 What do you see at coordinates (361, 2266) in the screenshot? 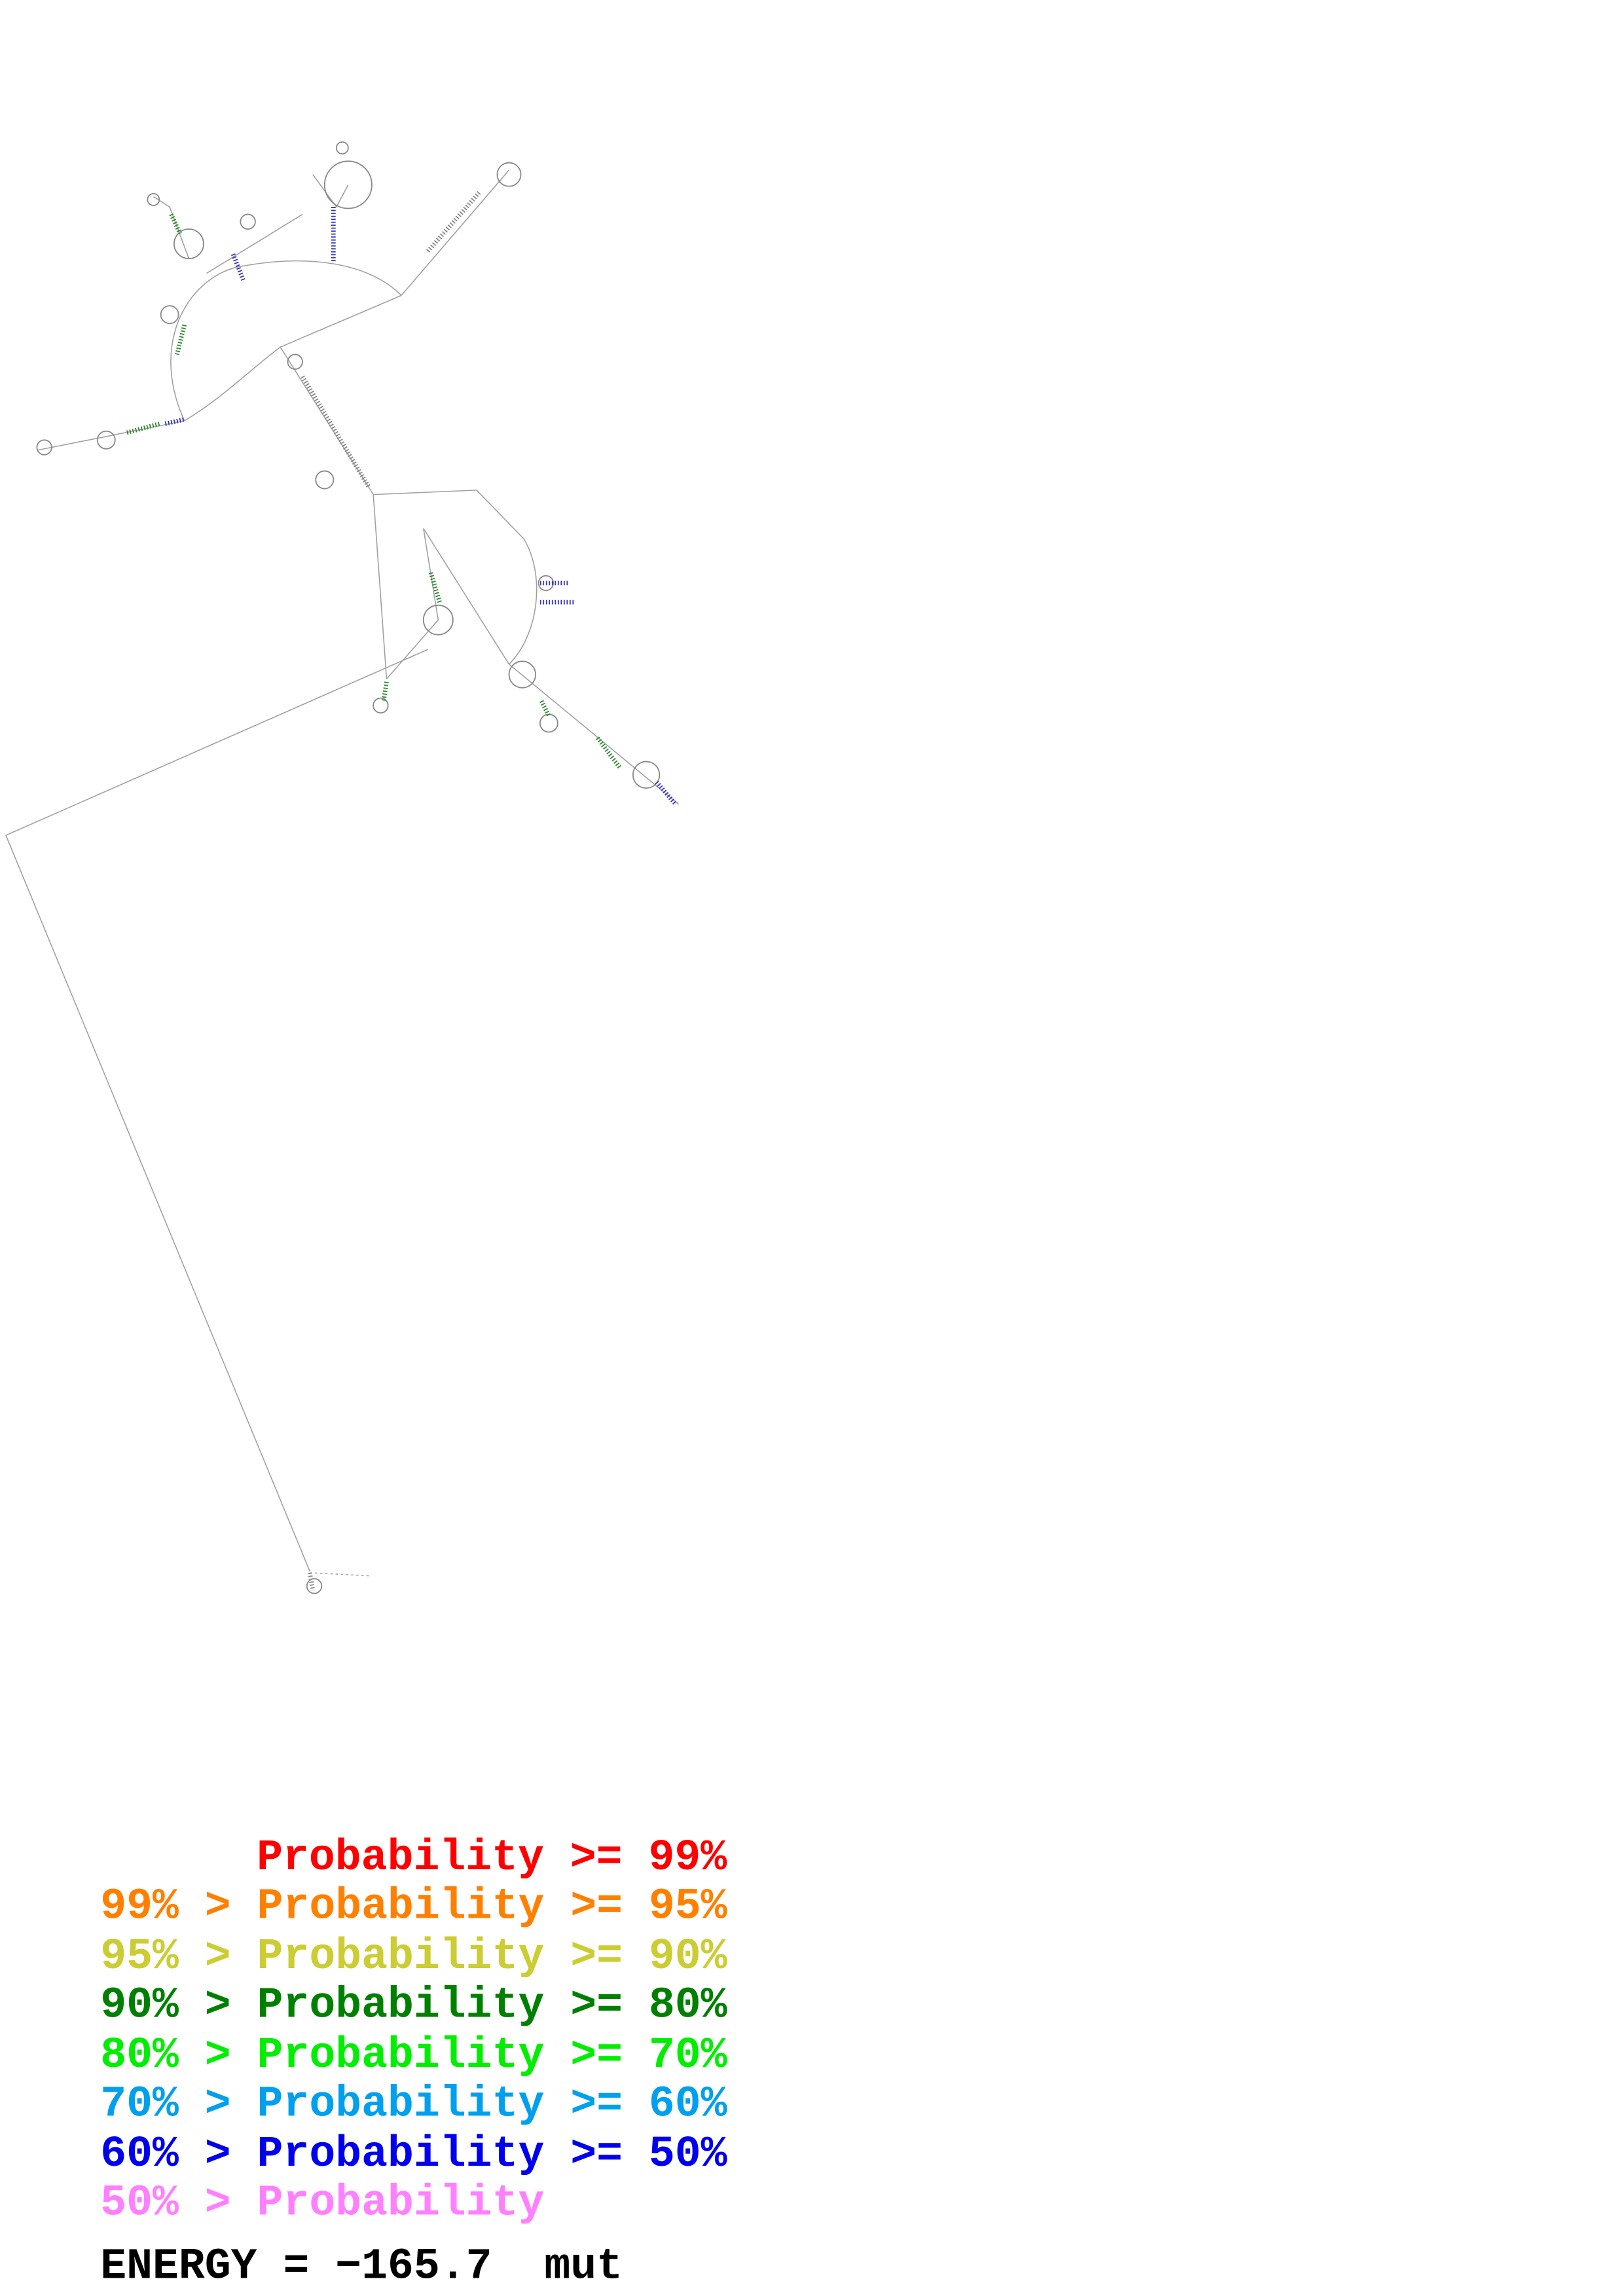
I see `energy-label: ENERGY = −165.7 mut` at bounding box center [361, 2266].